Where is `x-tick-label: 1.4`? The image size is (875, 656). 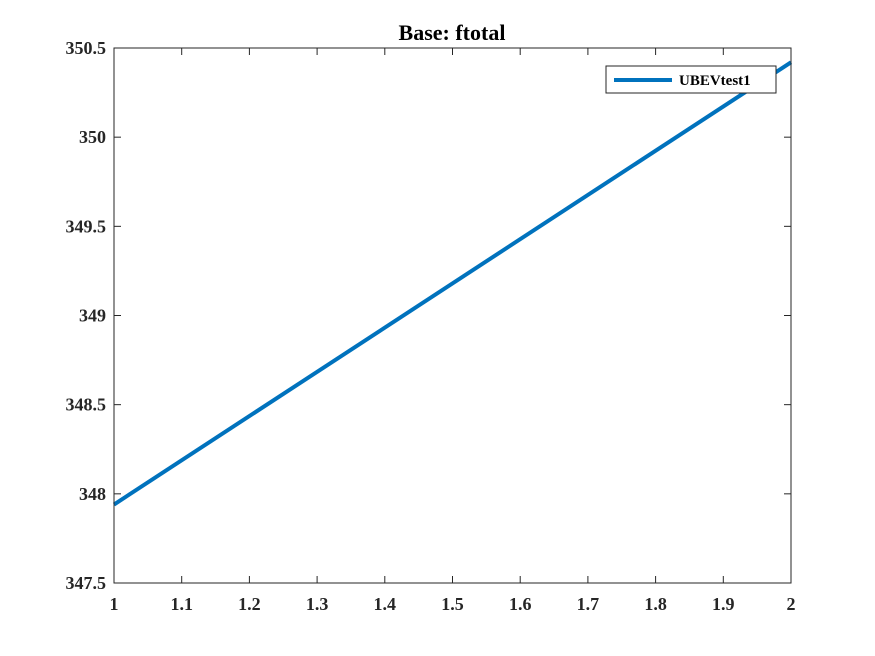 x-tick-label: 1.4 is located at coordinates (385, 604).